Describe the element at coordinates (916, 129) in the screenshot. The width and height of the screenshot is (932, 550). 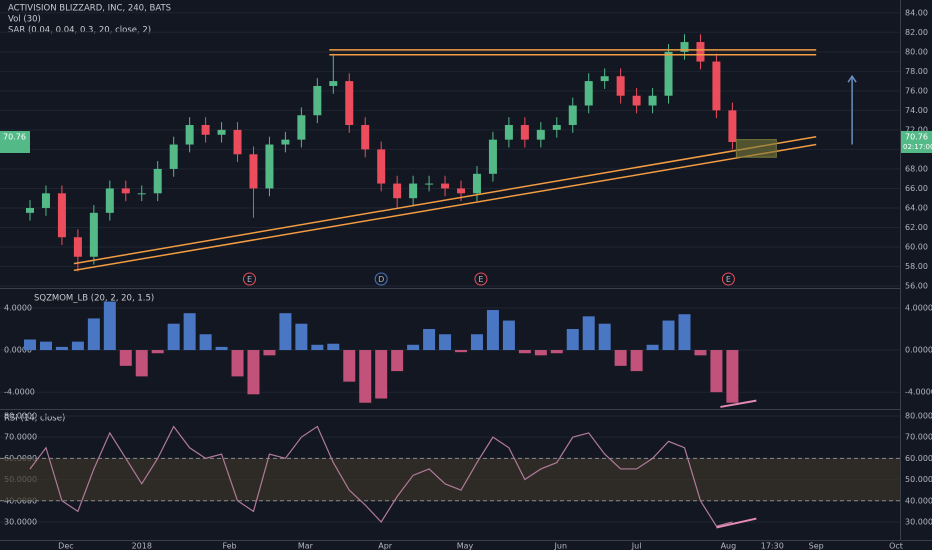
I see `y-tick-label: 72.00` at that location.